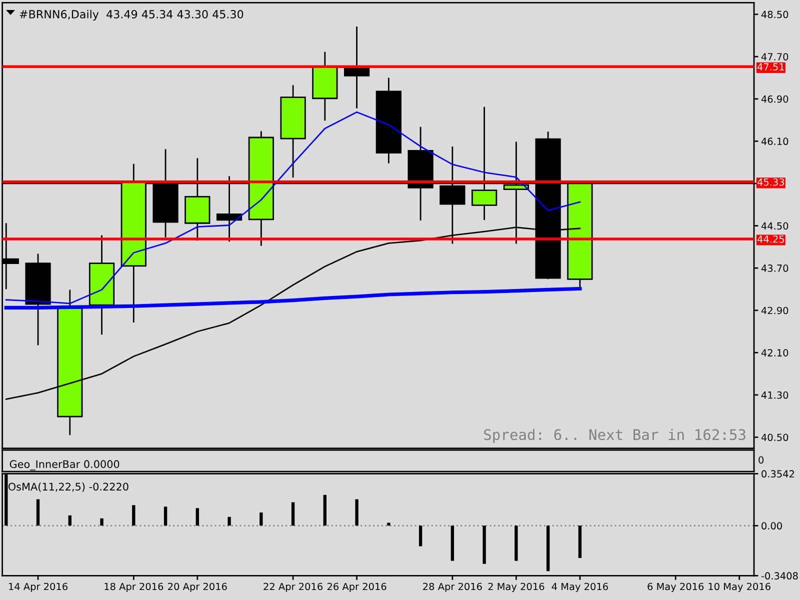  Describe the element at coordinates (516, 587) in the screenshot. I see `x-tick-label: 2 May 2016` at that location.